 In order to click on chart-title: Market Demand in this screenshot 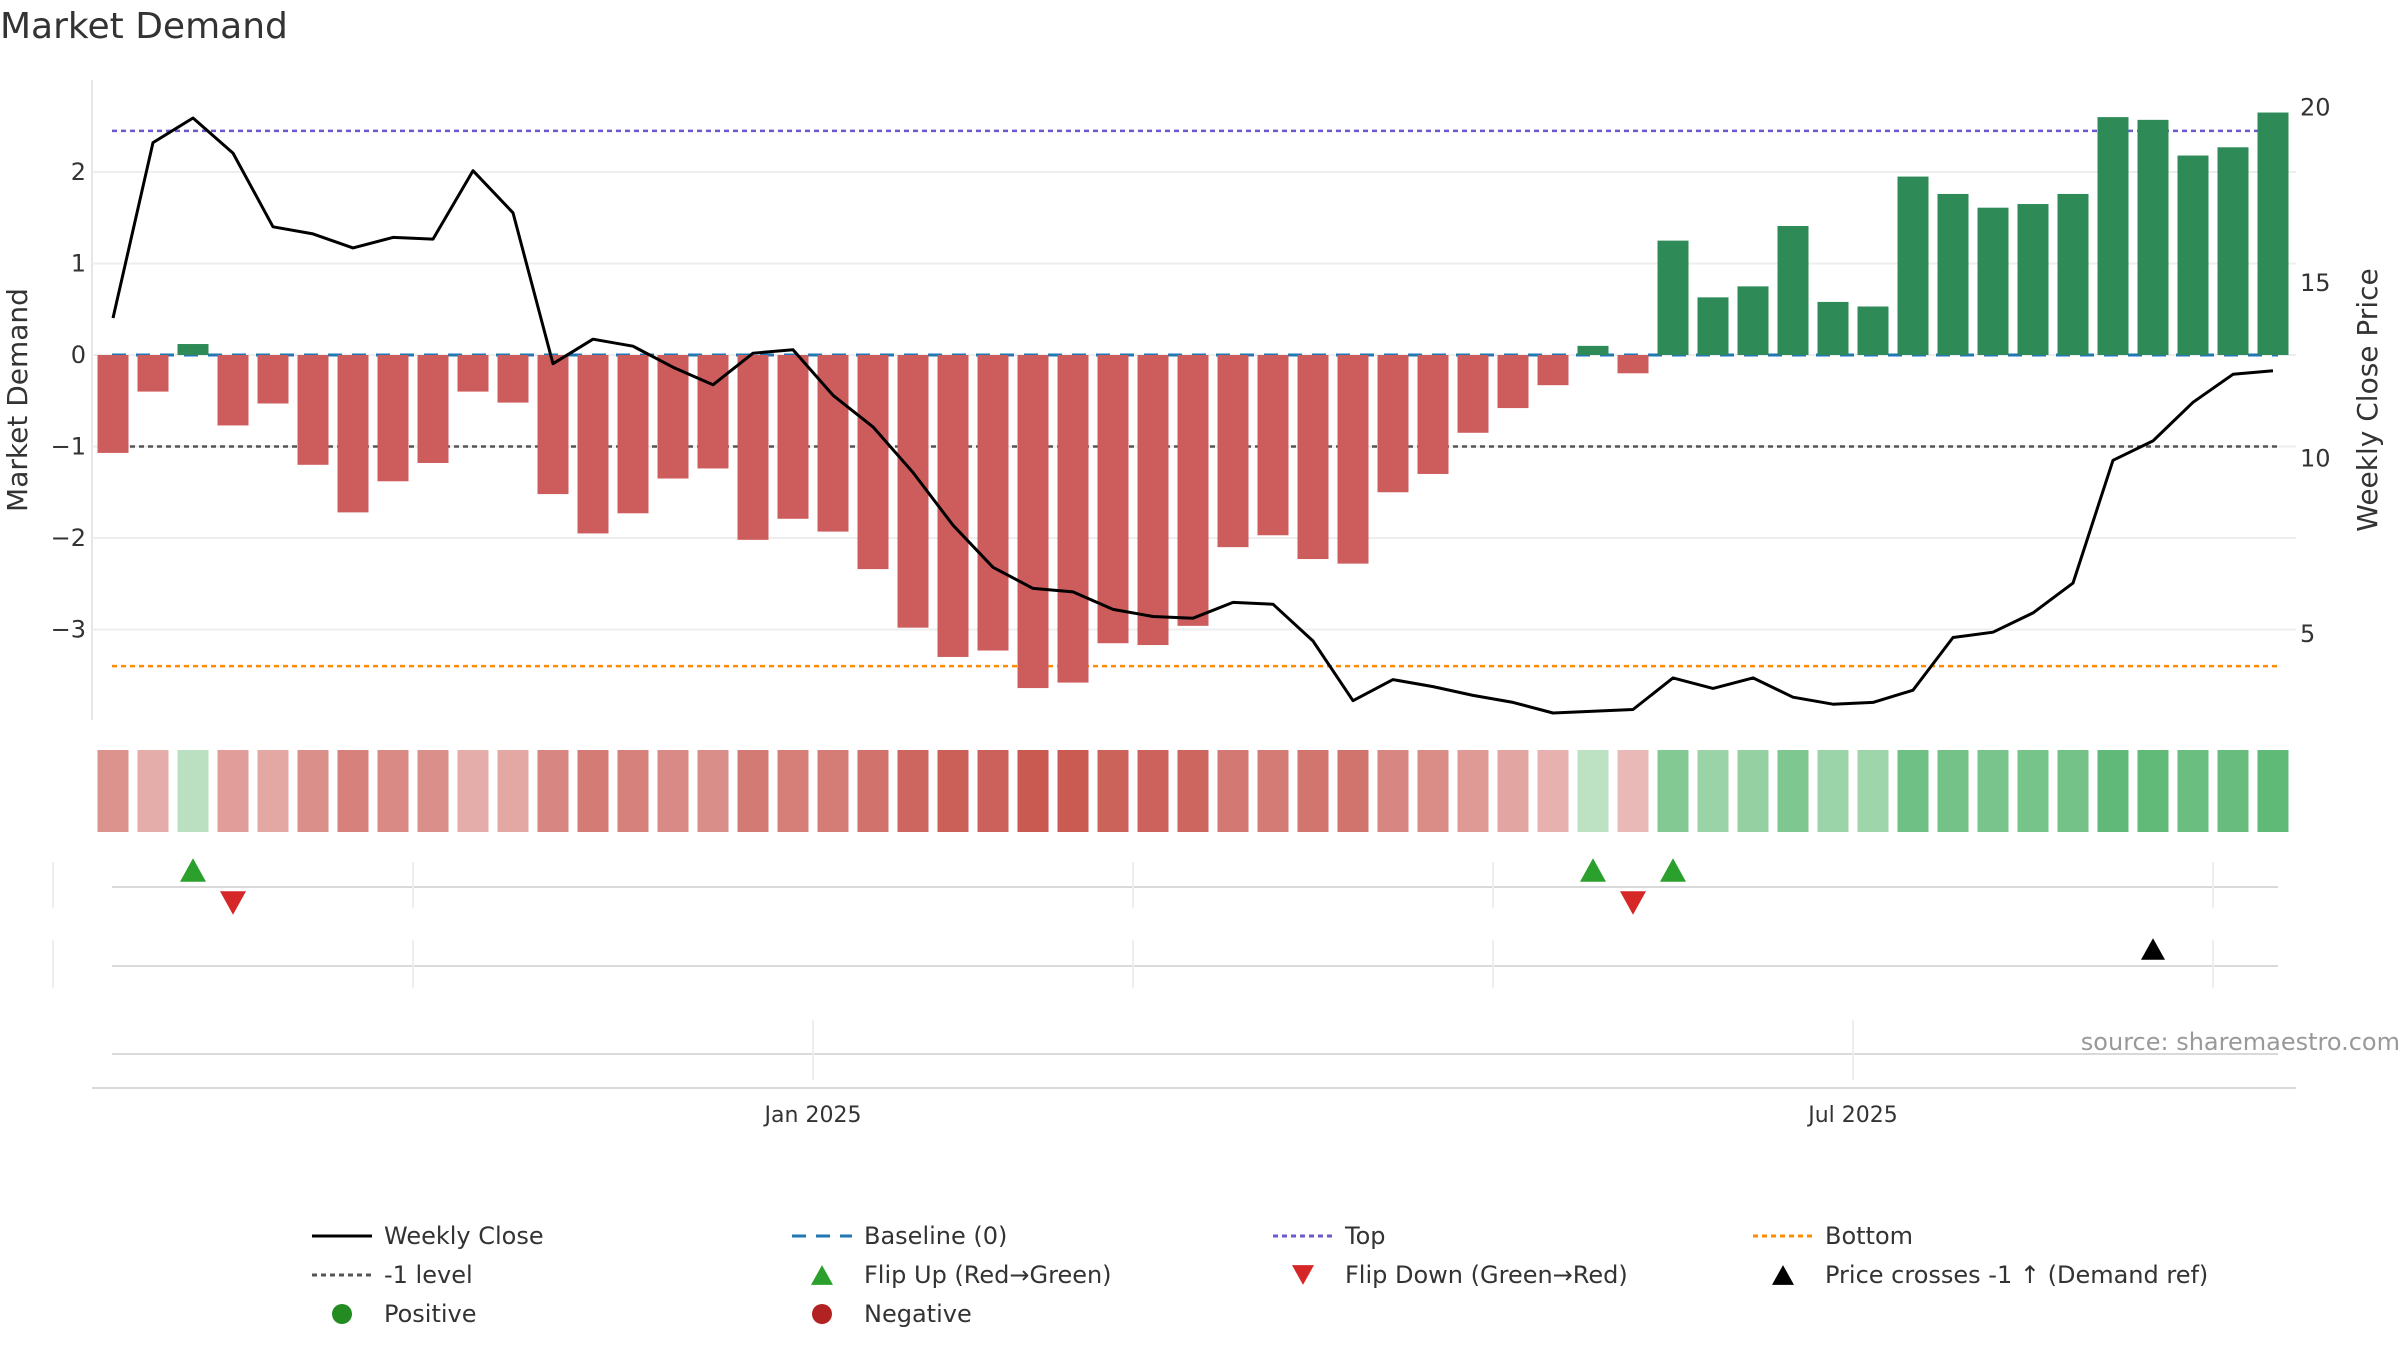, I will do `click(144, 26)`.